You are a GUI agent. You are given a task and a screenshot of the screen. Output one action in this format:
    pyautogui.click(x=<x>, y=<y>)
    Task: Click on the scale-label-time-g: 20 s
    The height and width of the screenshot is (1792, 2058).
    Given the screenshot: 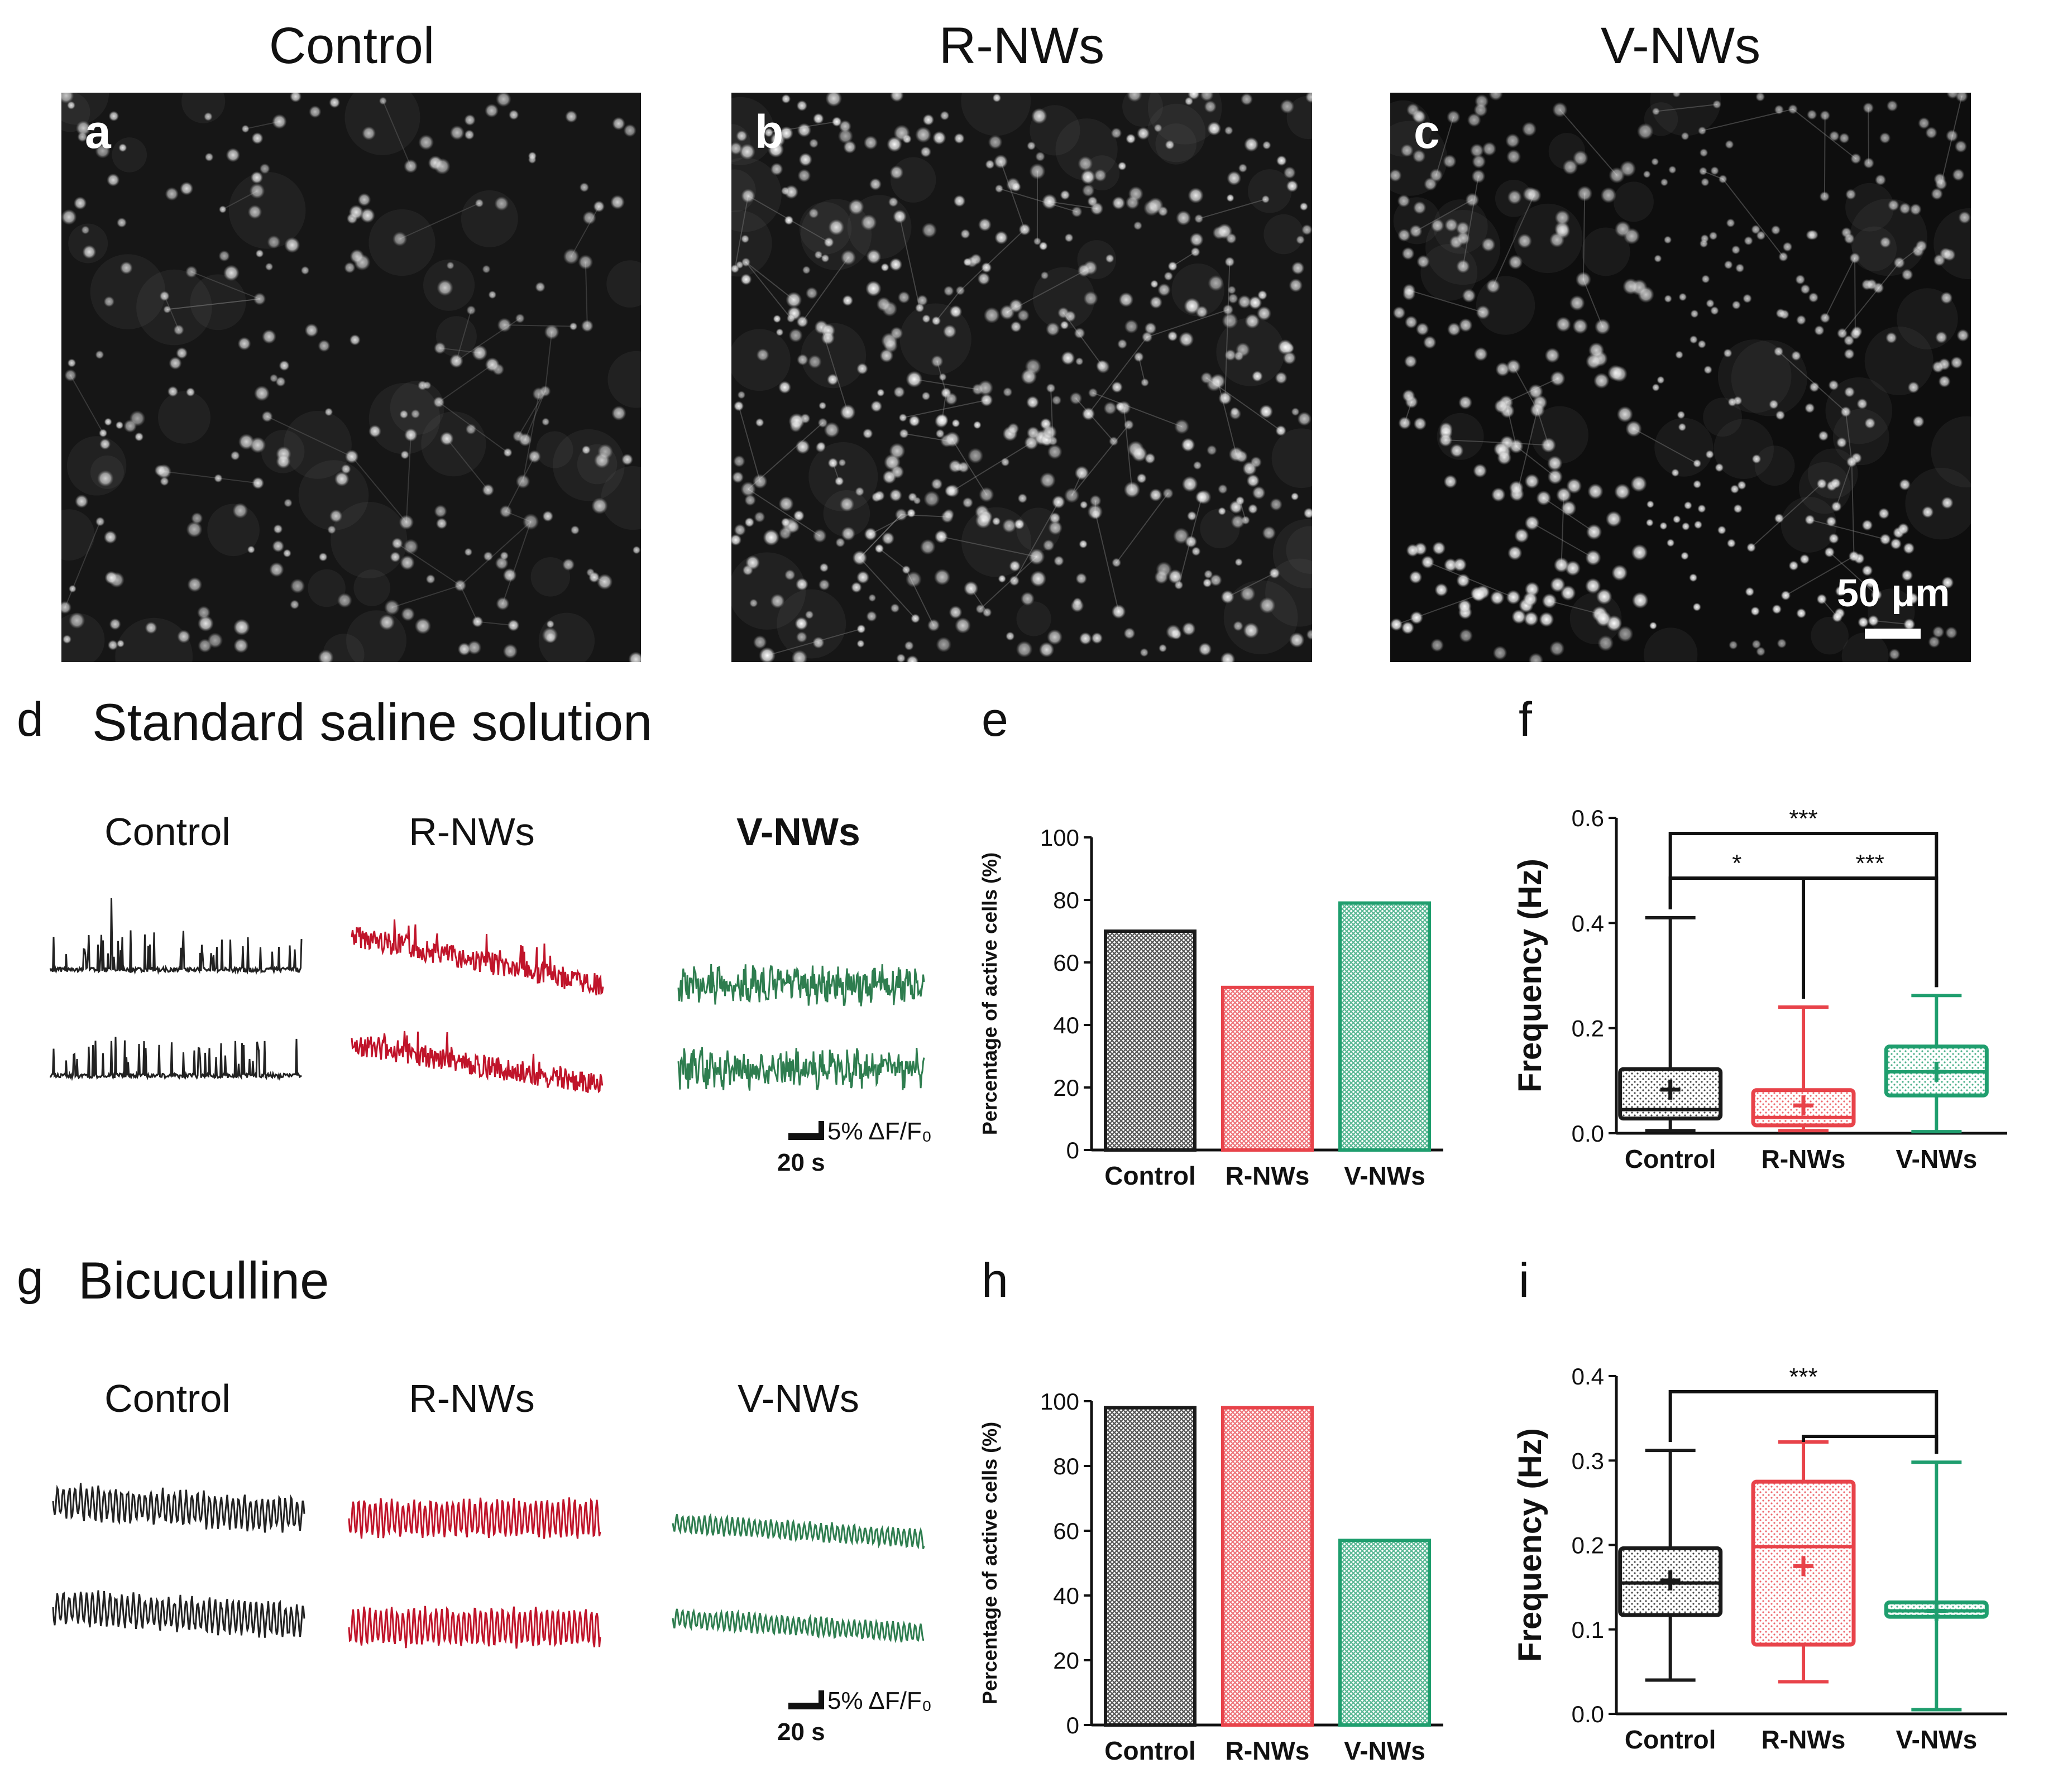 What is the action you would take?
    pyautogui.click(x=801, y=1732)
    